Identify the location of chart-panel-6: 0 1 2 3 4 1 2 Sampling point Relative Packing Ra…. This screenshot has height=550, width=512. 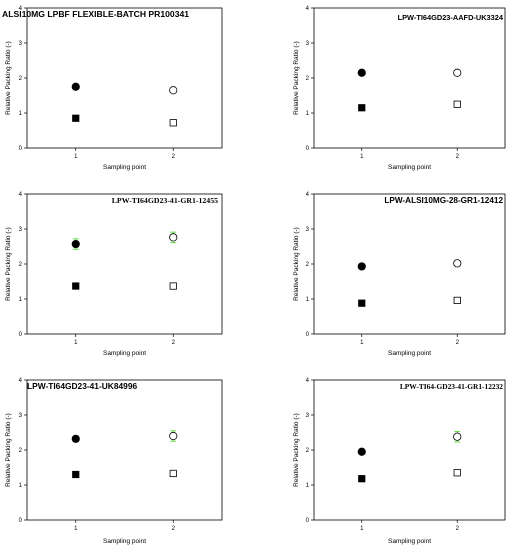
(399, 461).